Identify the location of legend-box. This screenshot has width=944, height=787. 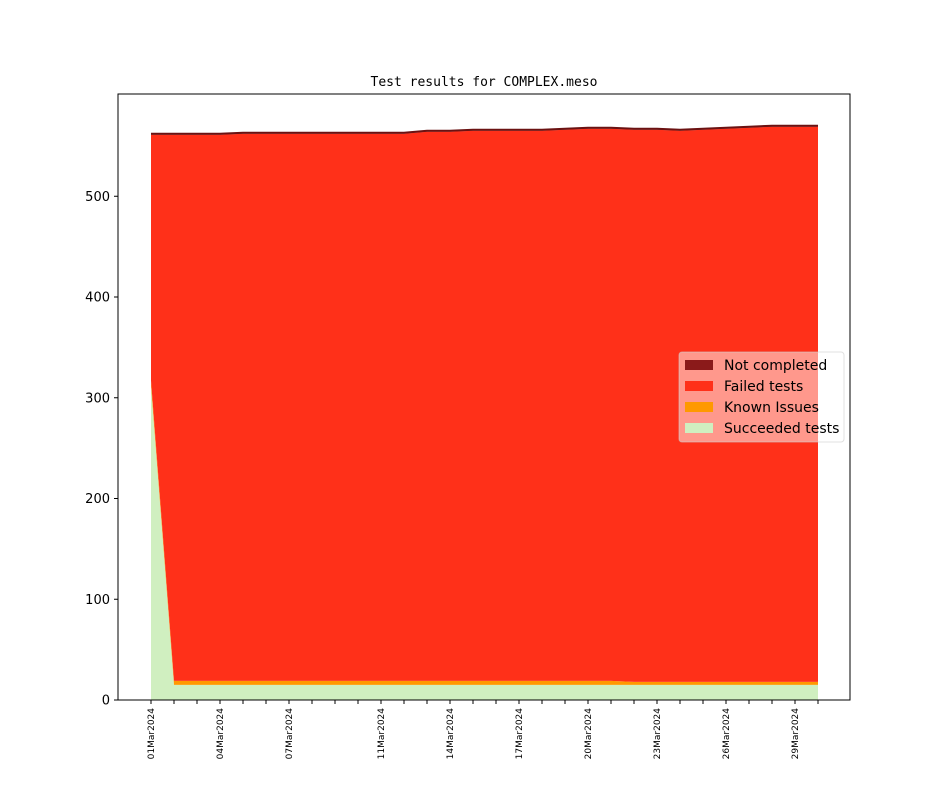
(761, 397).